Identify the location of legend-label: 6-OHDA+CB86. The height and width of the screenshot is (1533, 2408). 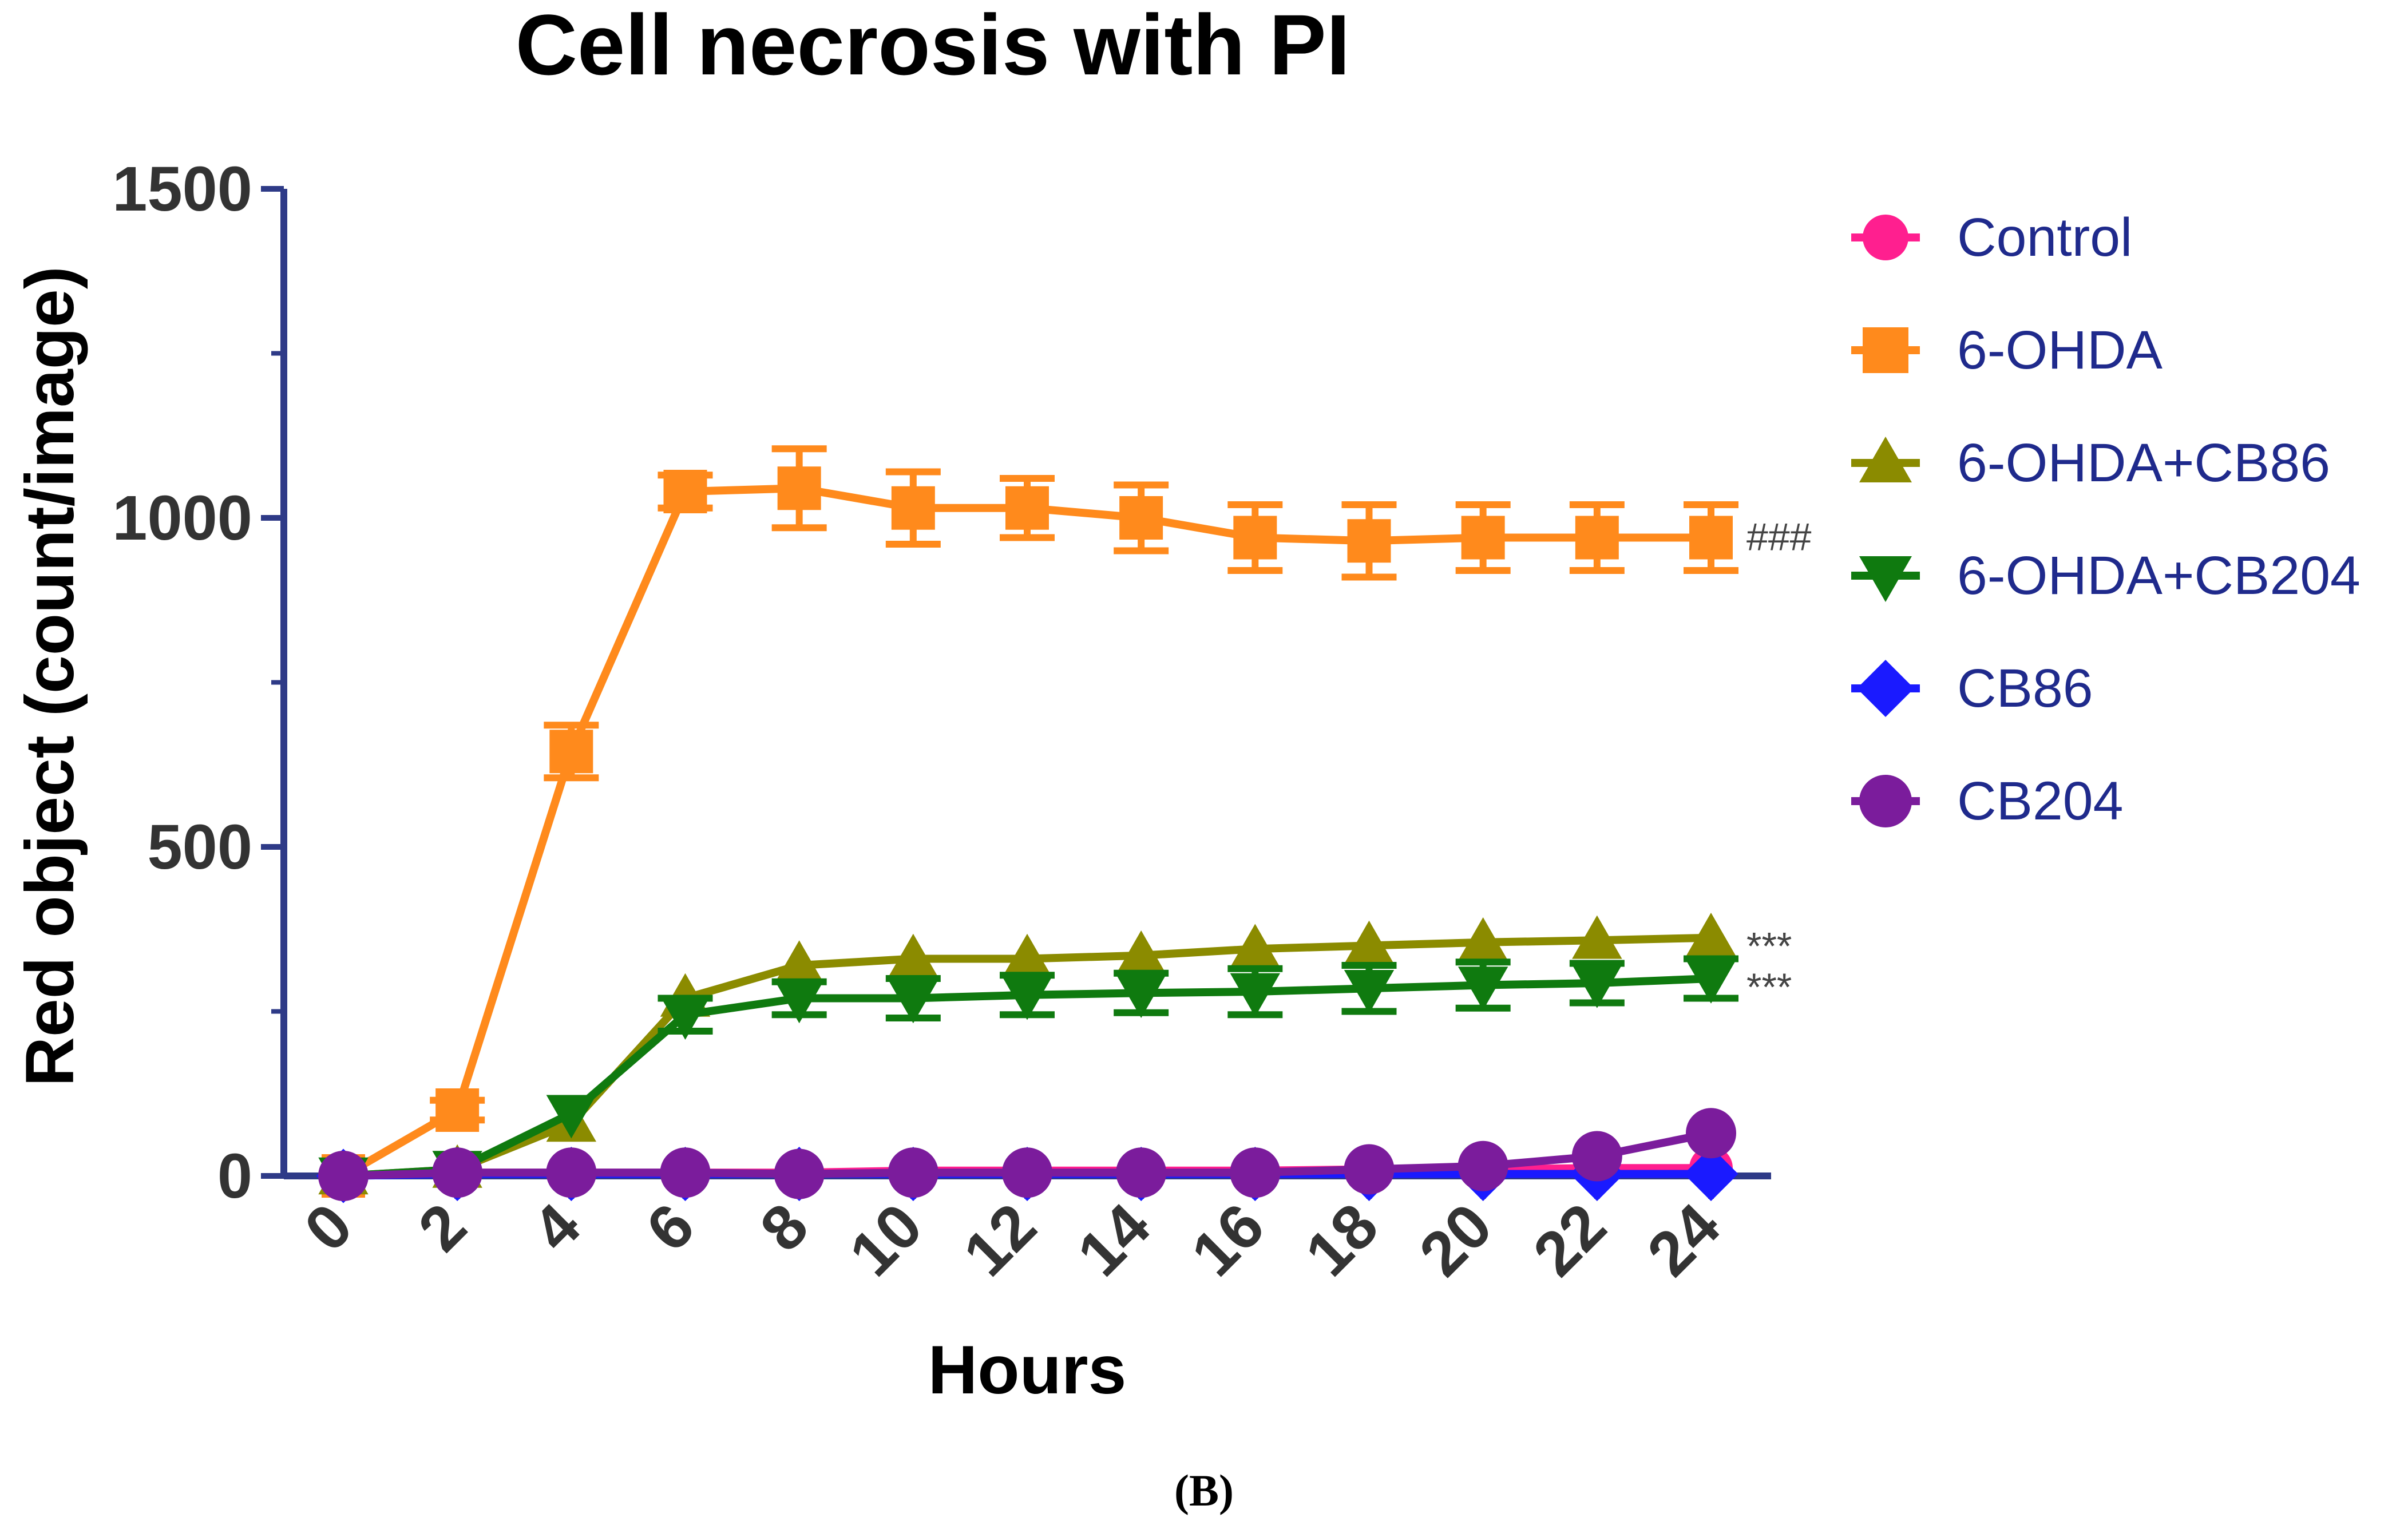
(2143, 463).